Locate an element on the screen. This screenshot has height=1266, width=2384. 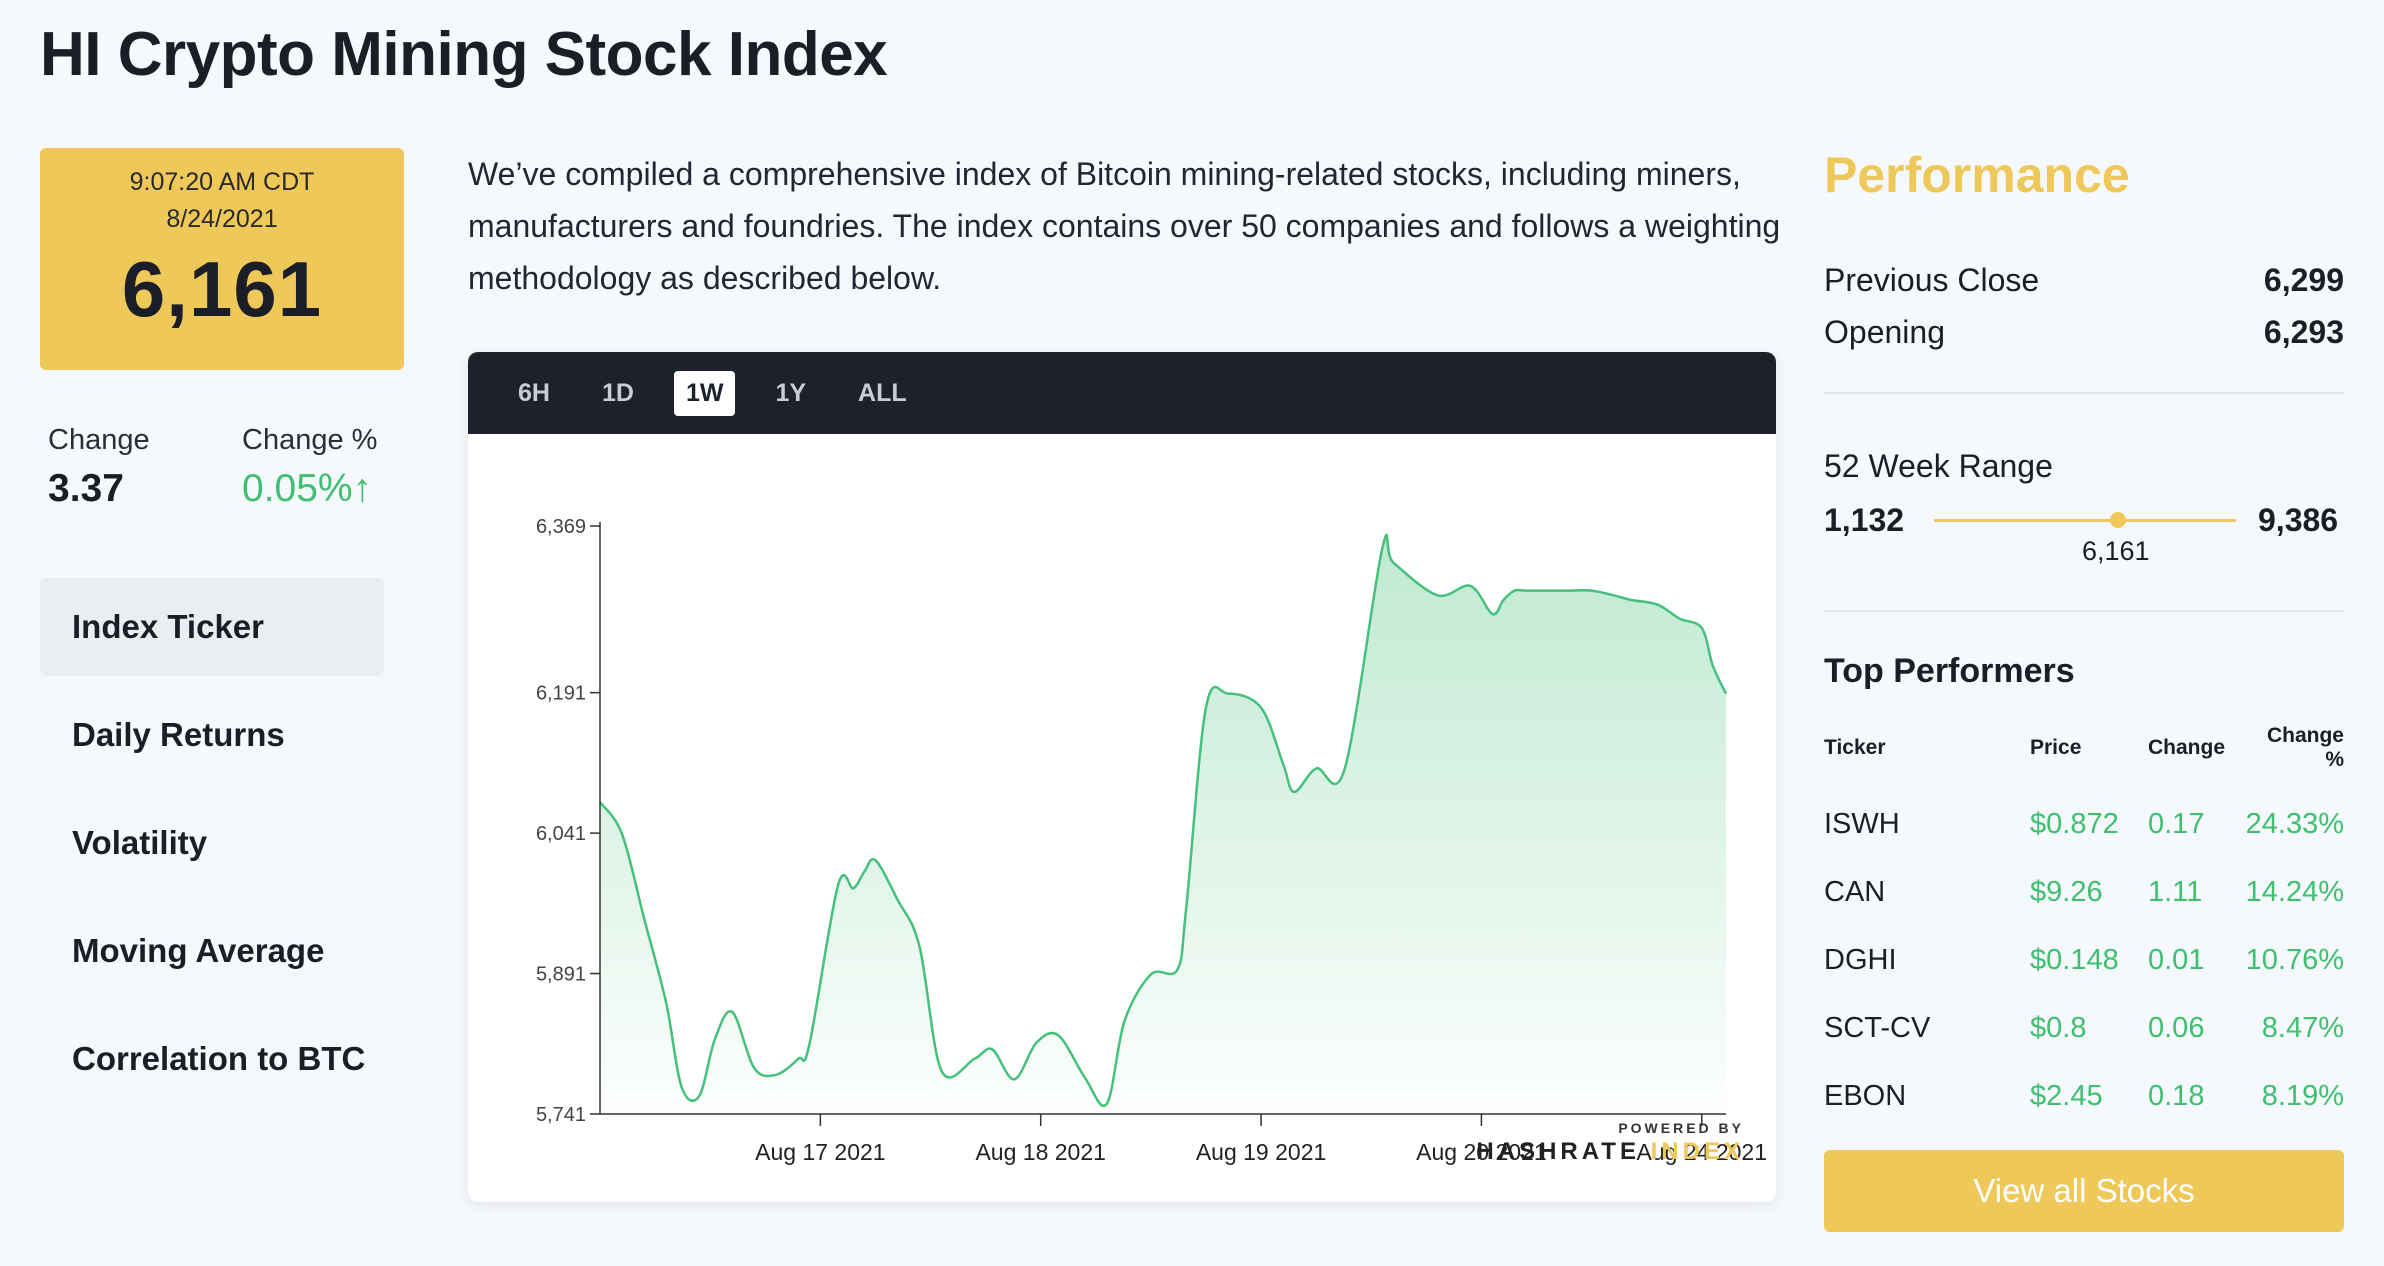
change-pct-cell: 14.24% is located at coordinates (2294, 891).